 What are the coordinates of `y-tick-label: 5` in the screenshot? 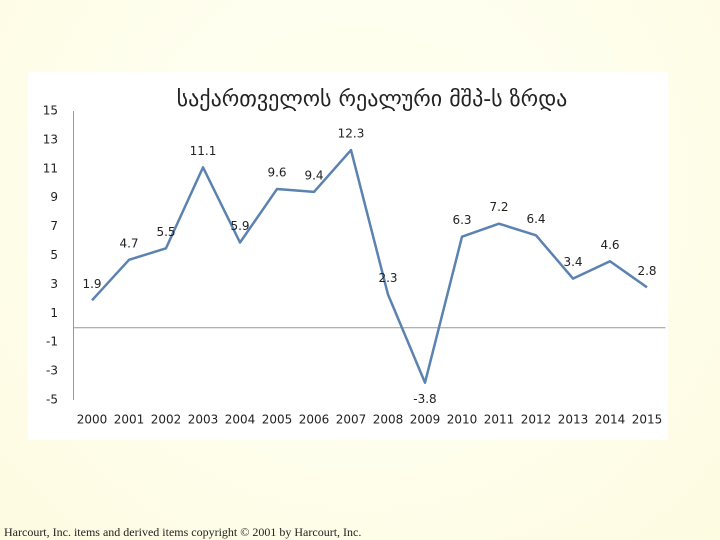 It's located at (54, 255).